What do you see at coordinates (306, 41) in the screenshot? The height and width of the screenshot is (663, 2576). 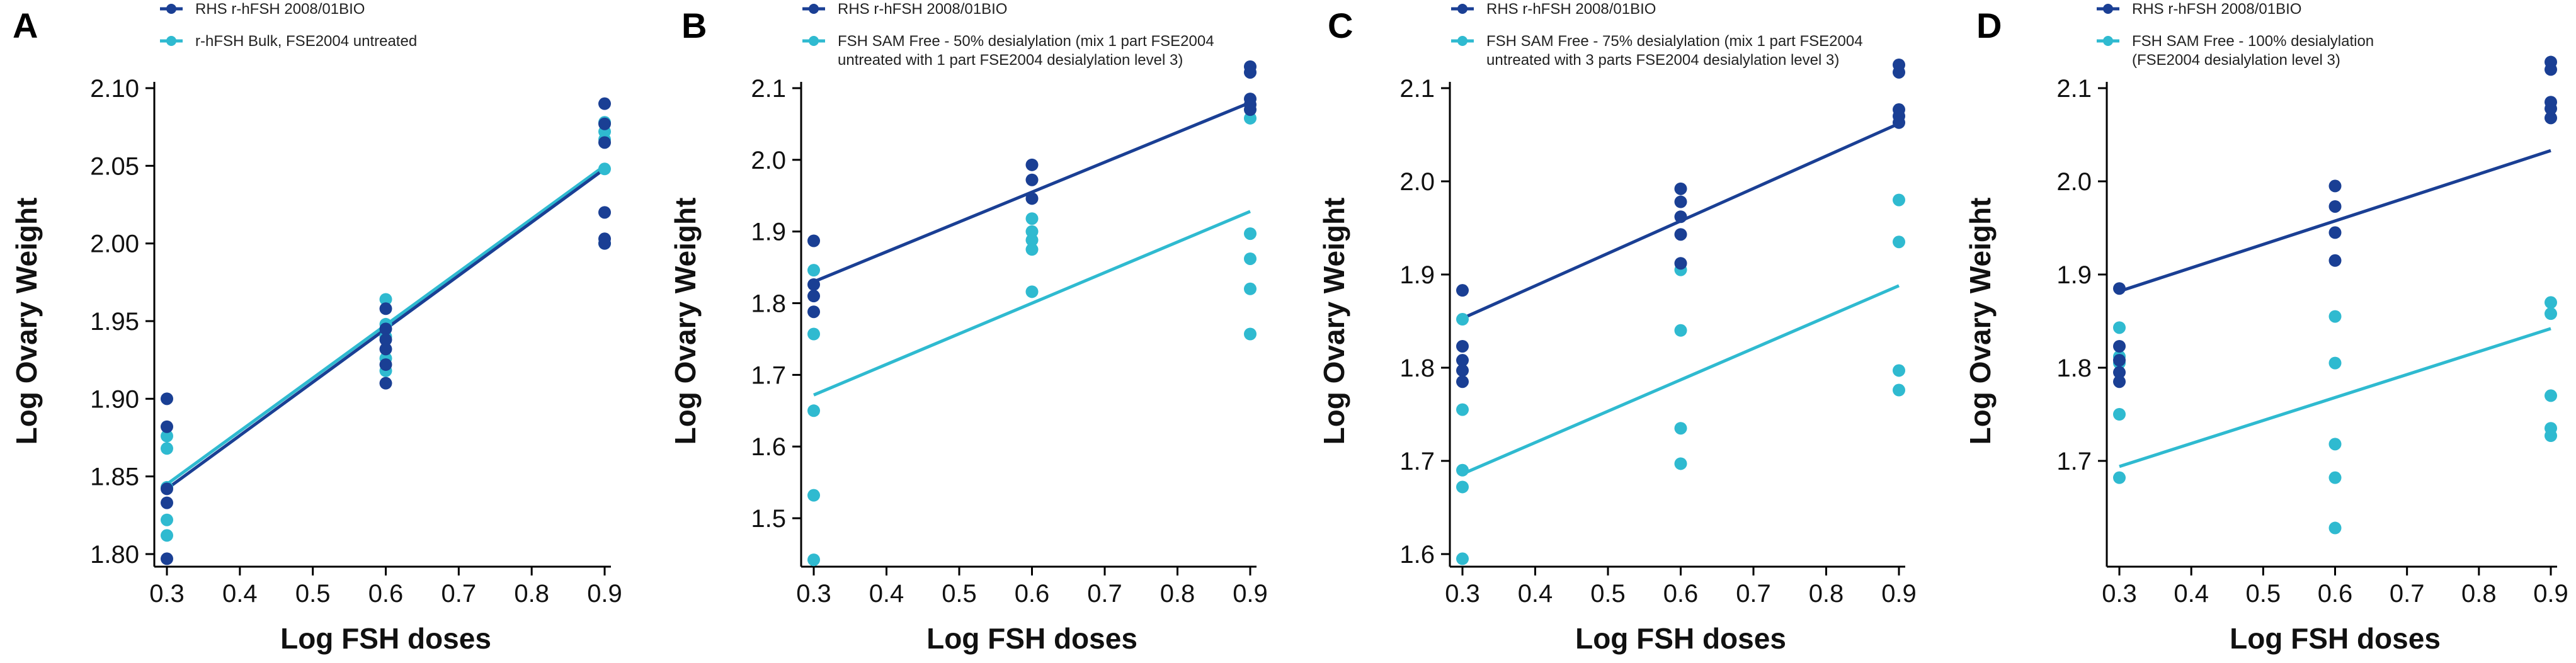 I see `legend-entry: r-hFSH Bulk, FSE2004 untreated` at bounding box center [306, 41].